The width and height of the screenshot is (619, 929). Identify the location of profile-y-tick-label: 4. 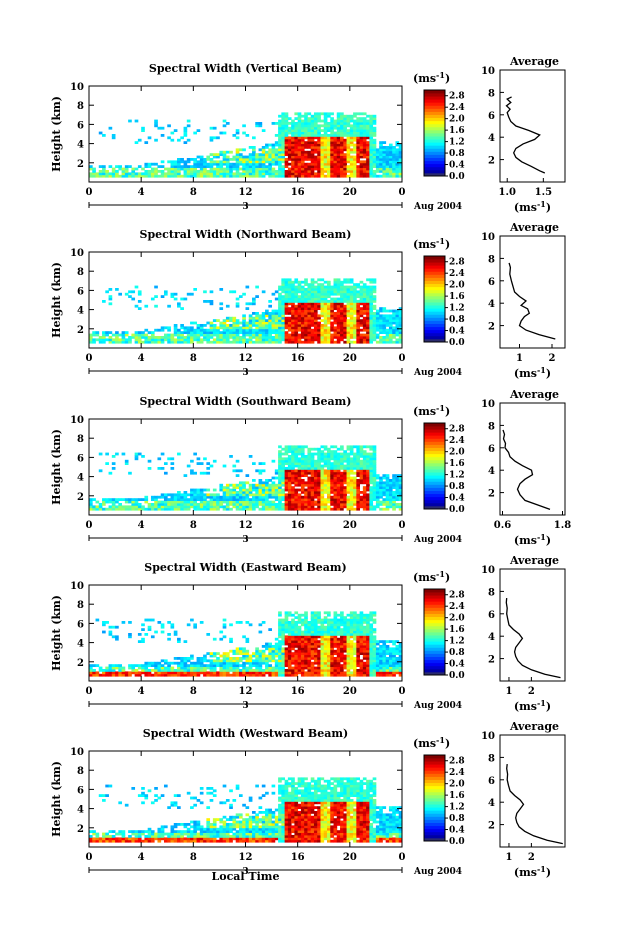
(491, 471).